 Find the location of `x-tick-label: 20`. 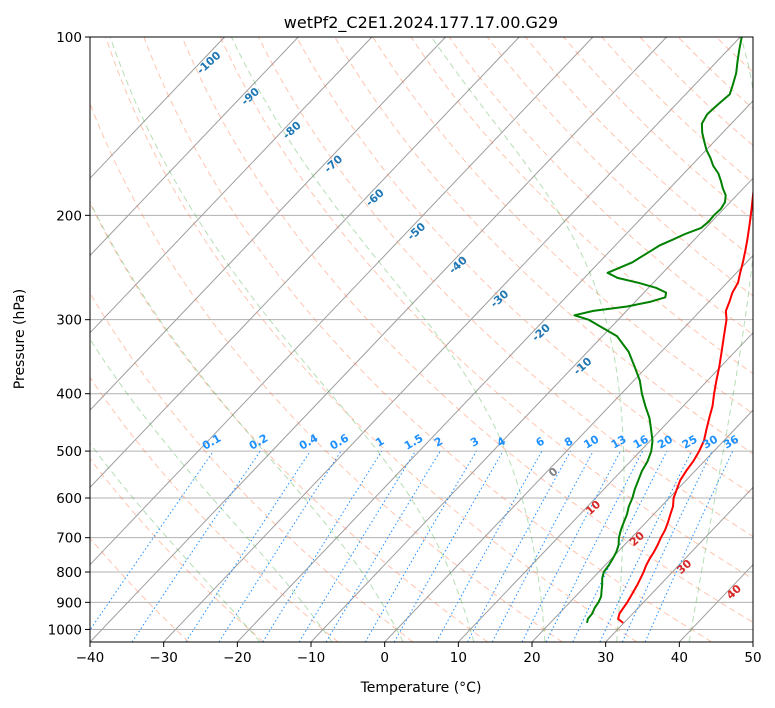

x-tick-label: 20 is located at coordinates (531, 658).